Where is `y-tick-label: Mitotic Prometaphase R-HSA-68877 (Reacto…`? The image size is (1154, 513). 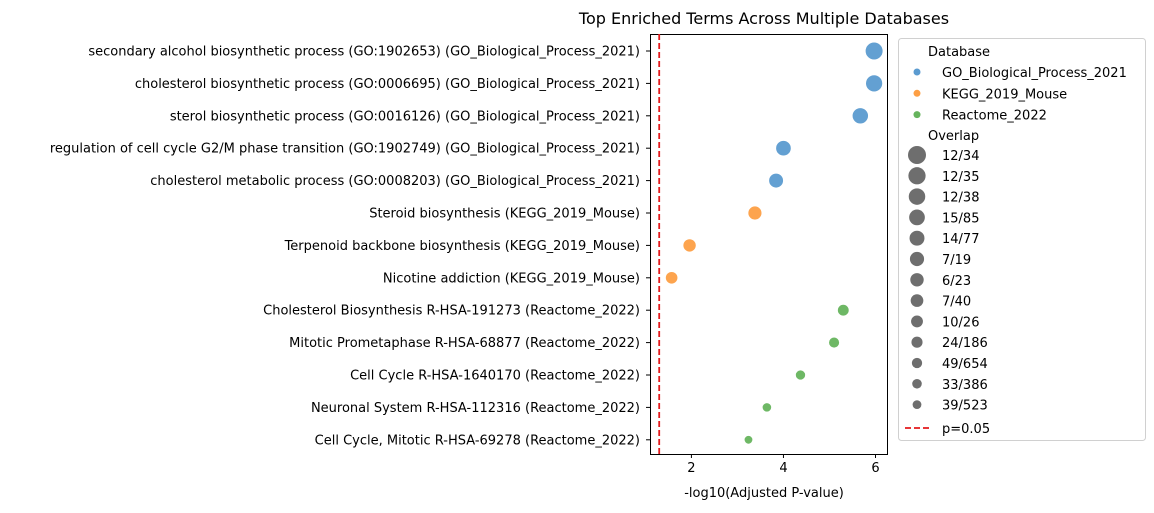 y-tick-label: Mitotic Prometaphase R-HSA-68877 (Reacto… is located at coordinates (464, 343).